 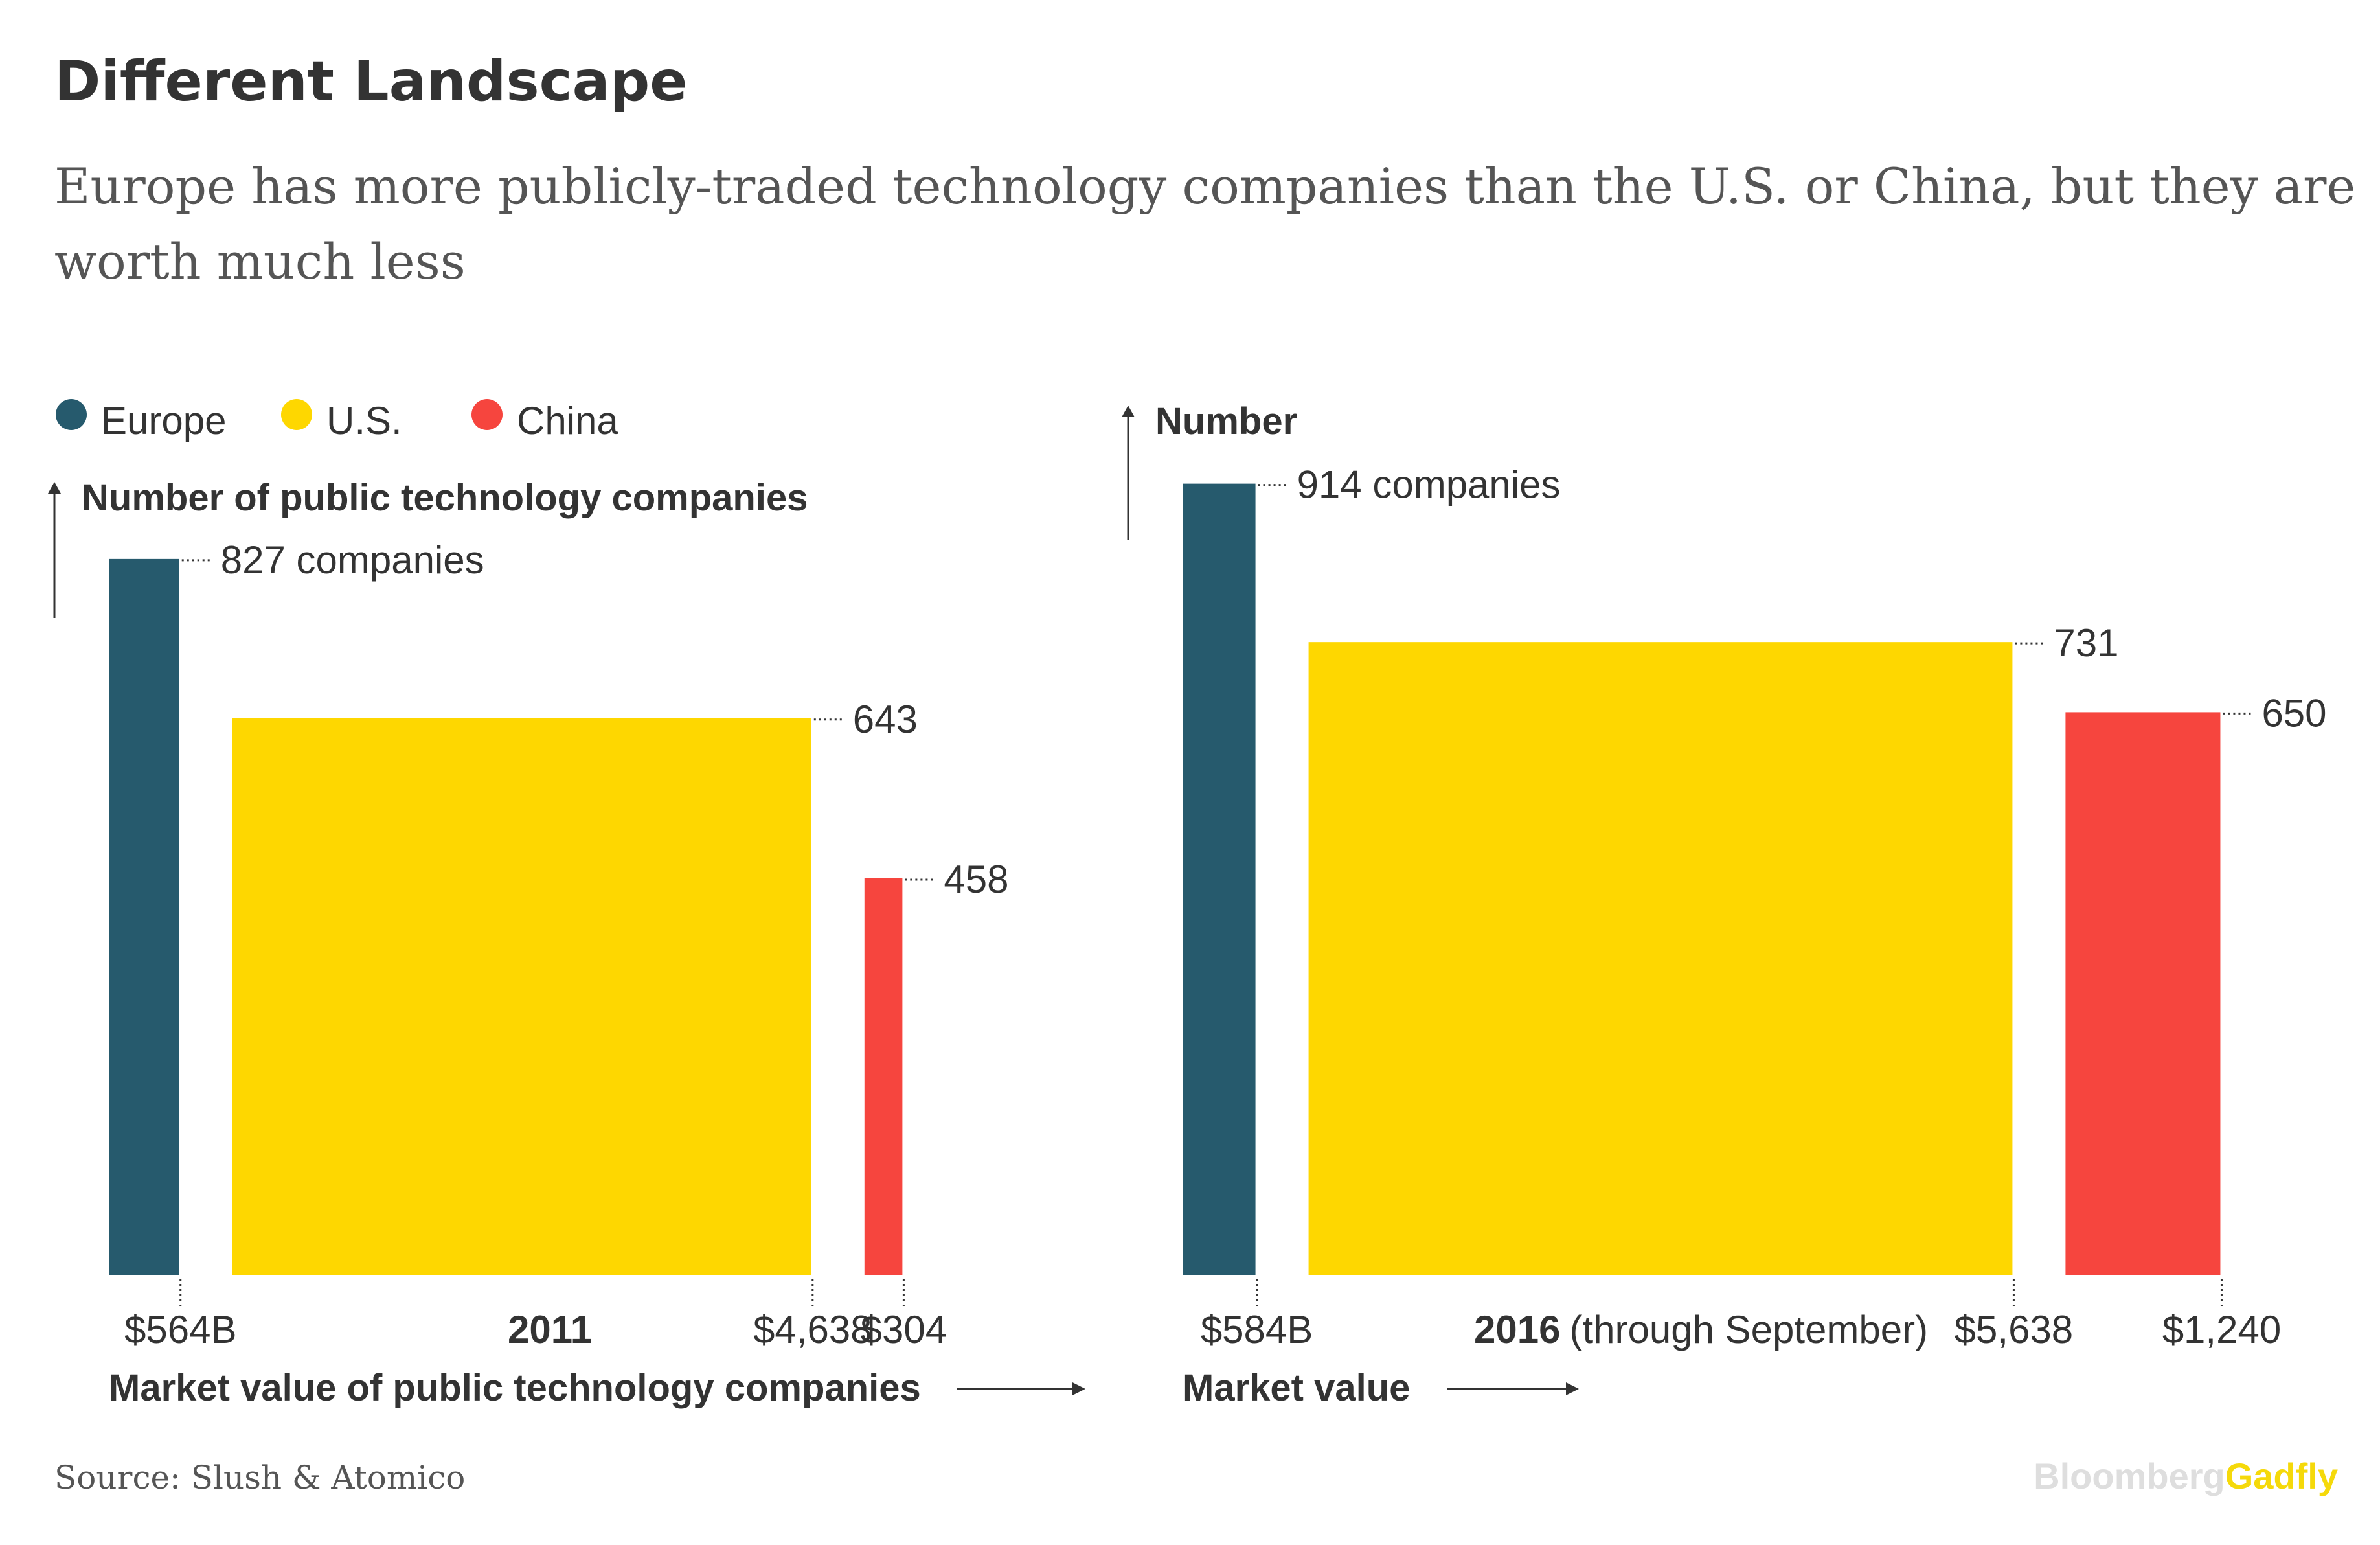 What do you see at coordinates (487, 414) in the screenshot?
I see `legend-swatch-china` at bounding box center [487, 414].